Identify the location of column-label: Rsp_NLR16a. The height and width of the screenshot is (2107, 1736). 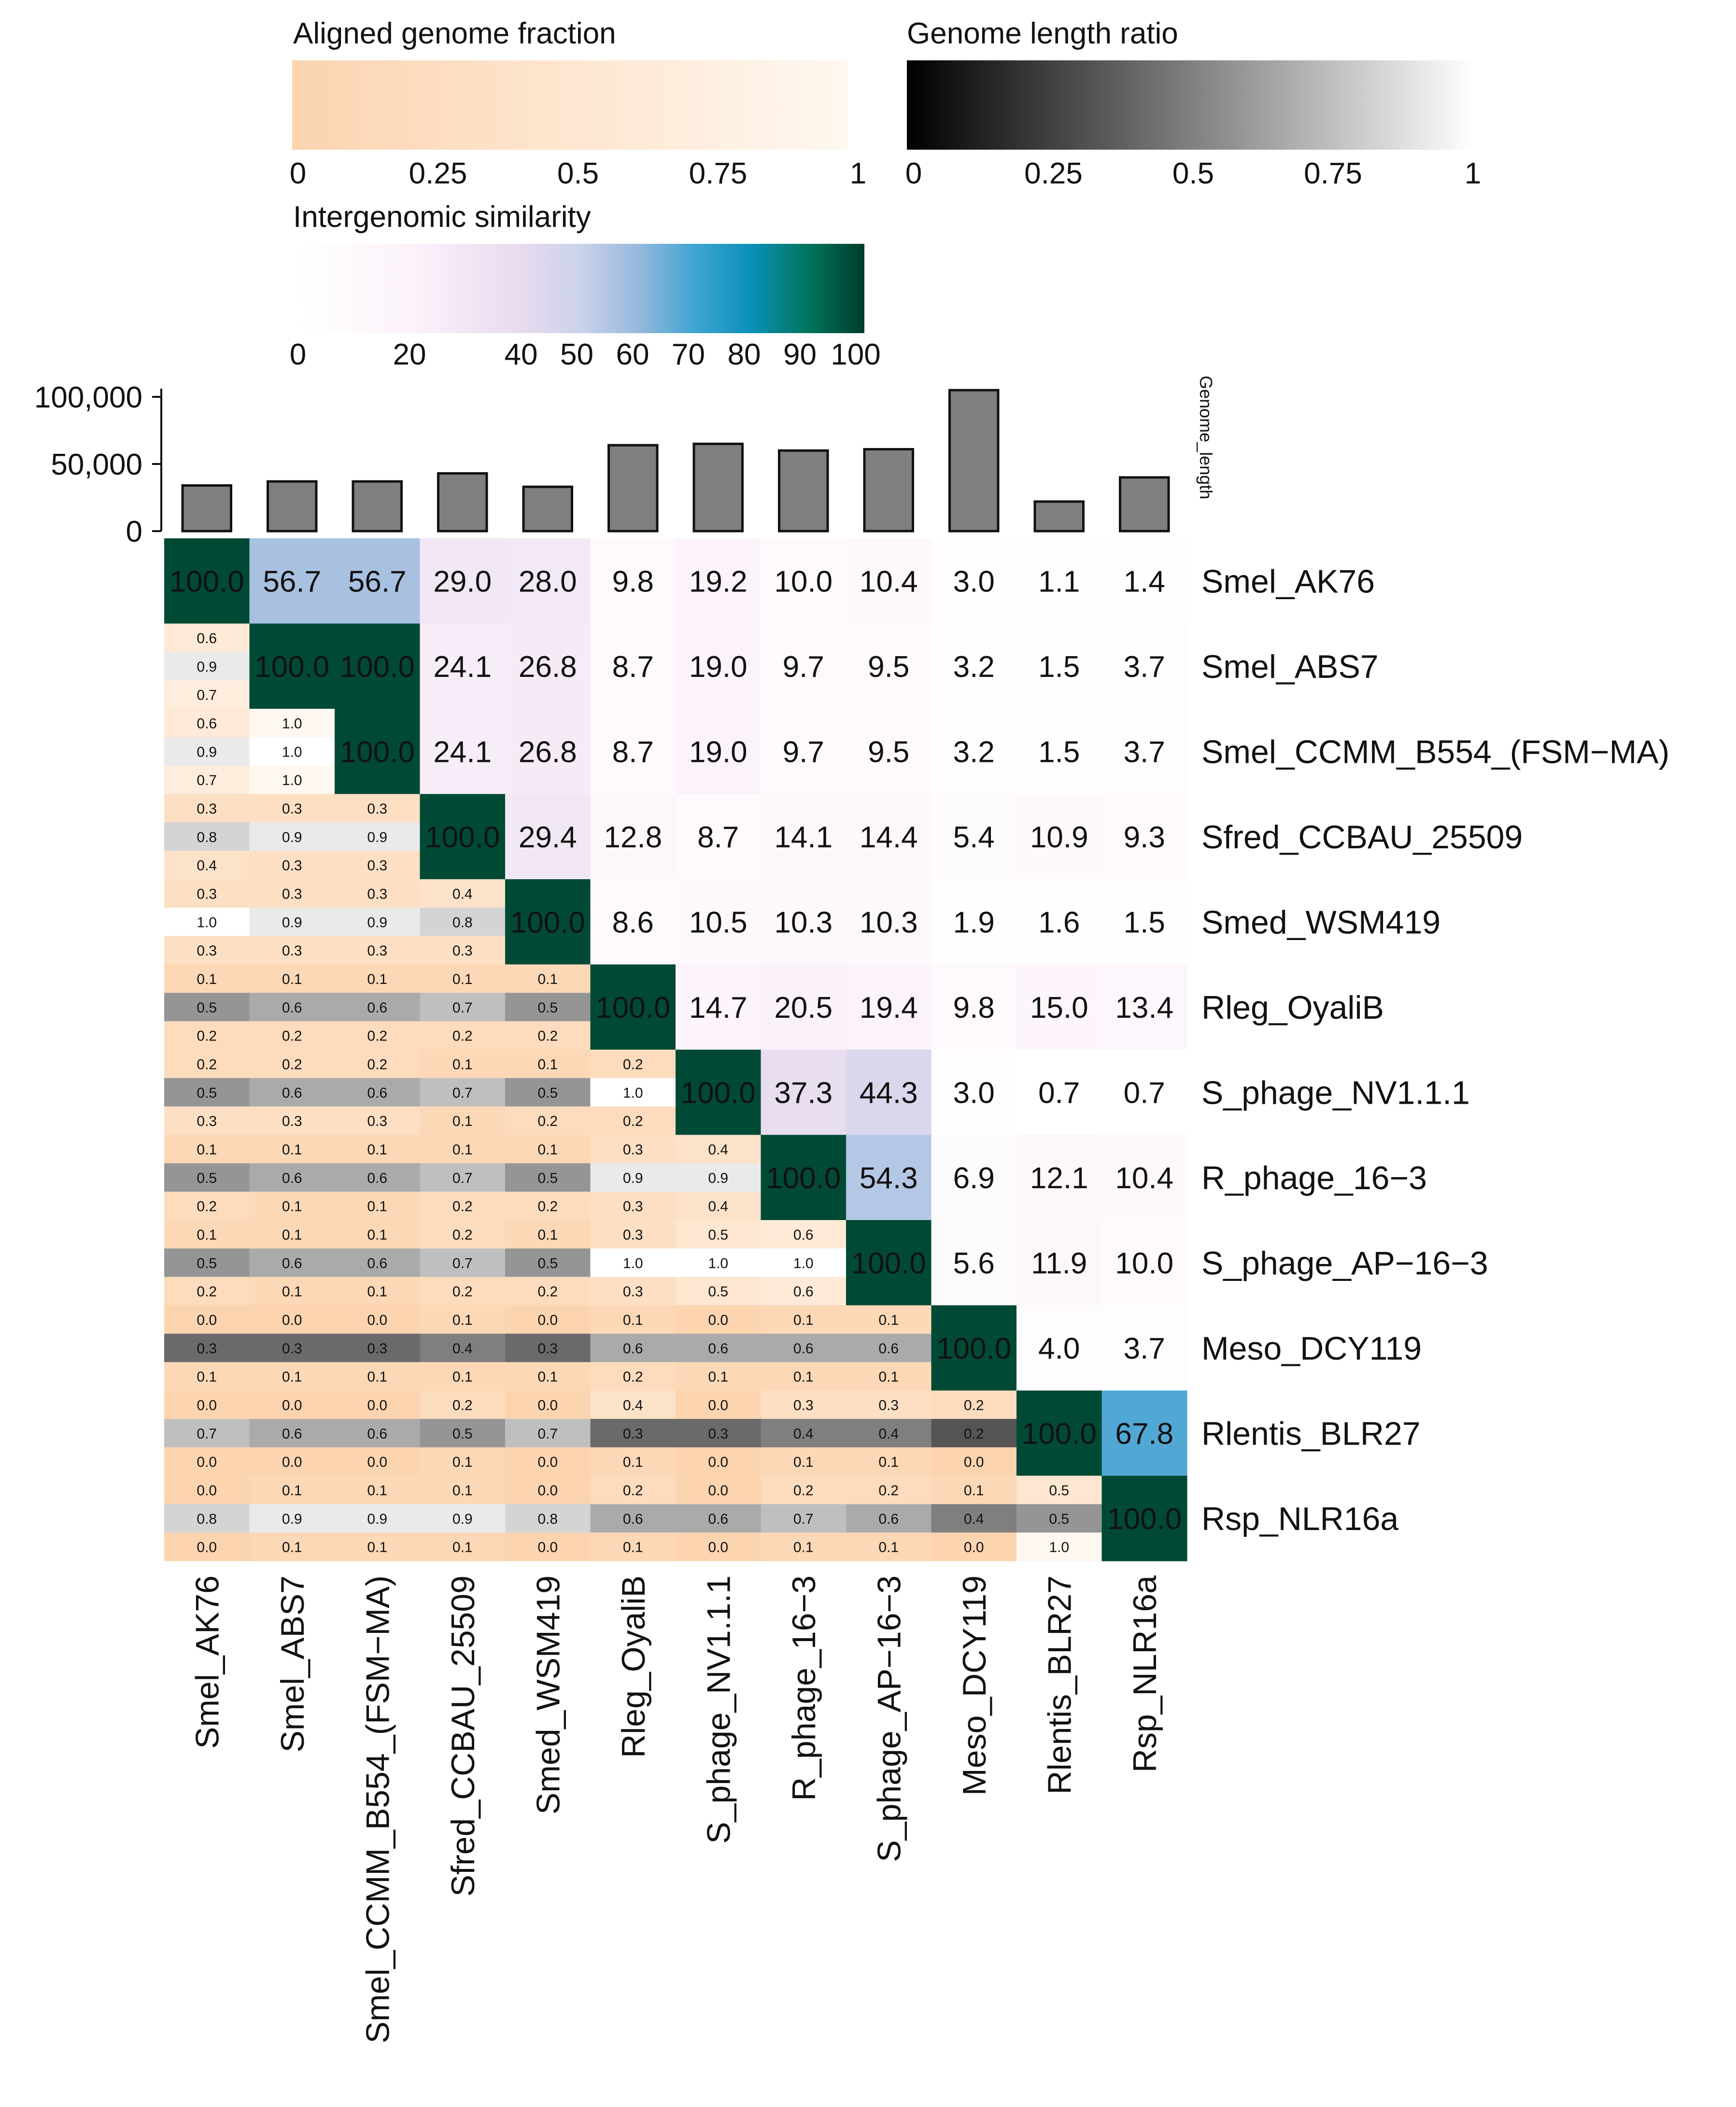
(1145, 1673).